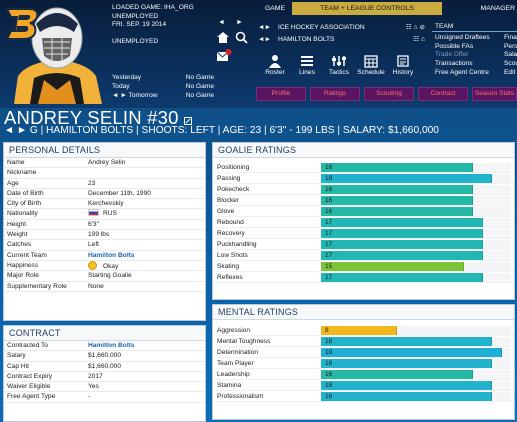 The image size is (517, 422). Describe the element at coordinates (415, 27) in the screenshot. I see `league-quick-icons: ☷ ⌂ ⊘` at that location.